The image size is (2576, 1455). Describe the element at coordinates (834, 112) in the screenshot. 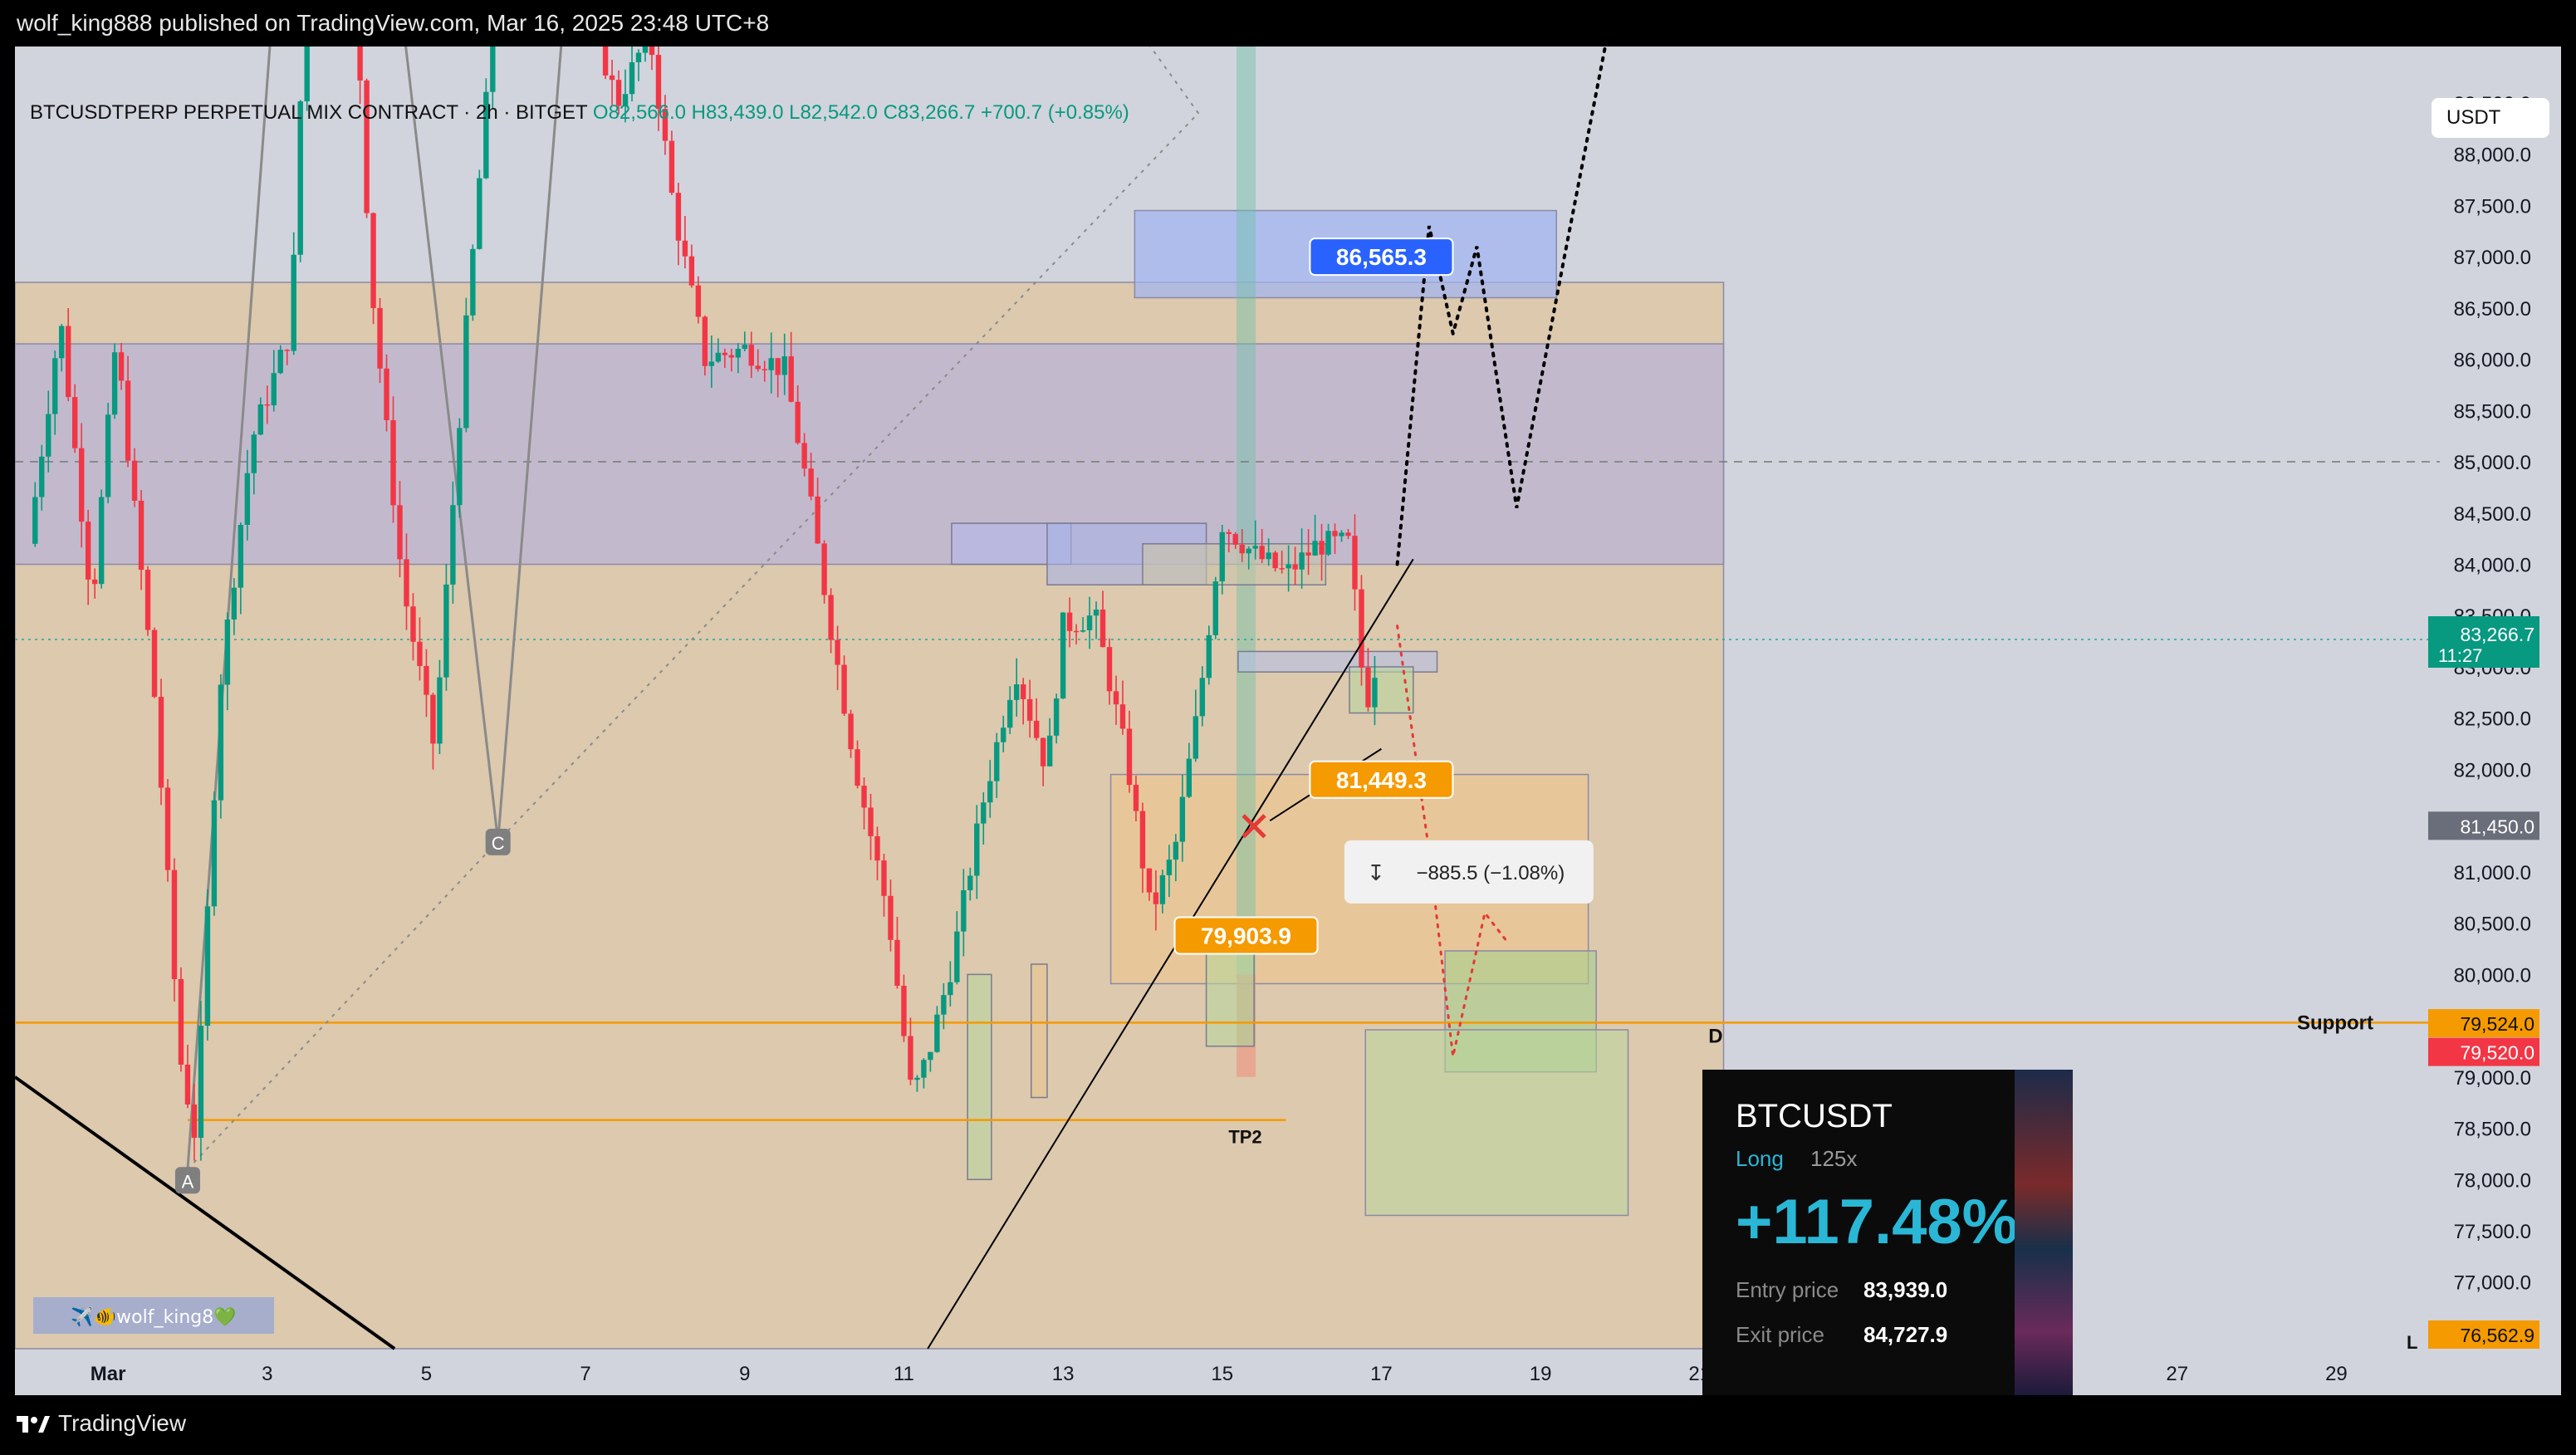

I see `low-value: L82,542.0` at that location.